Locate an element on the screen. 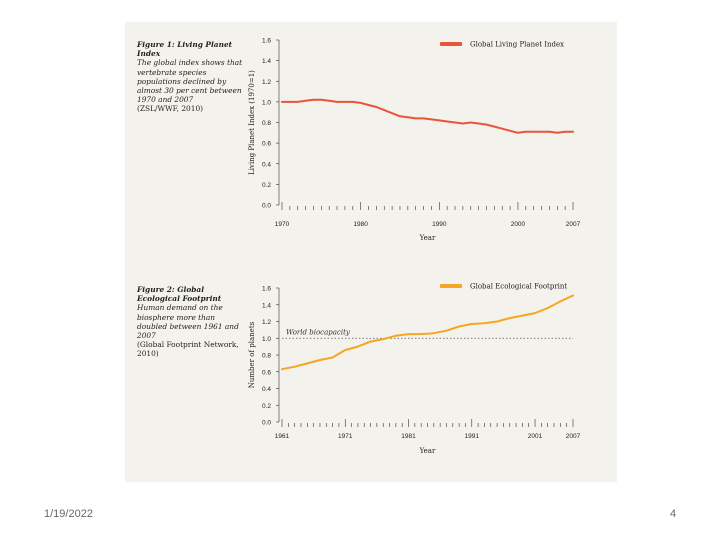 Image resolution: width=720 pixels, height=540 pixels. chart2-series-line is located at coordinates (427, 332).